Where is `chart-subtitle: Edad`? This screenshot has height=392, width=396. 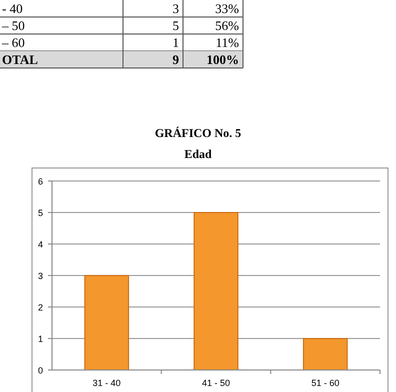 chart-subtitle: Edad is located at coordinates (198, 154).